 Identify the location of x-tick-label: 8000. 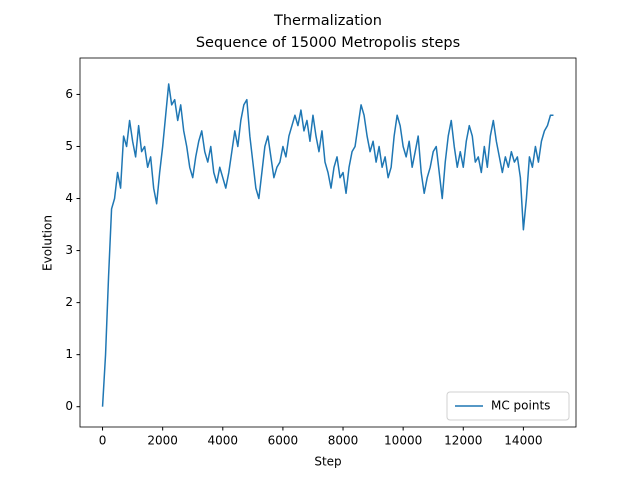
(343, 441).